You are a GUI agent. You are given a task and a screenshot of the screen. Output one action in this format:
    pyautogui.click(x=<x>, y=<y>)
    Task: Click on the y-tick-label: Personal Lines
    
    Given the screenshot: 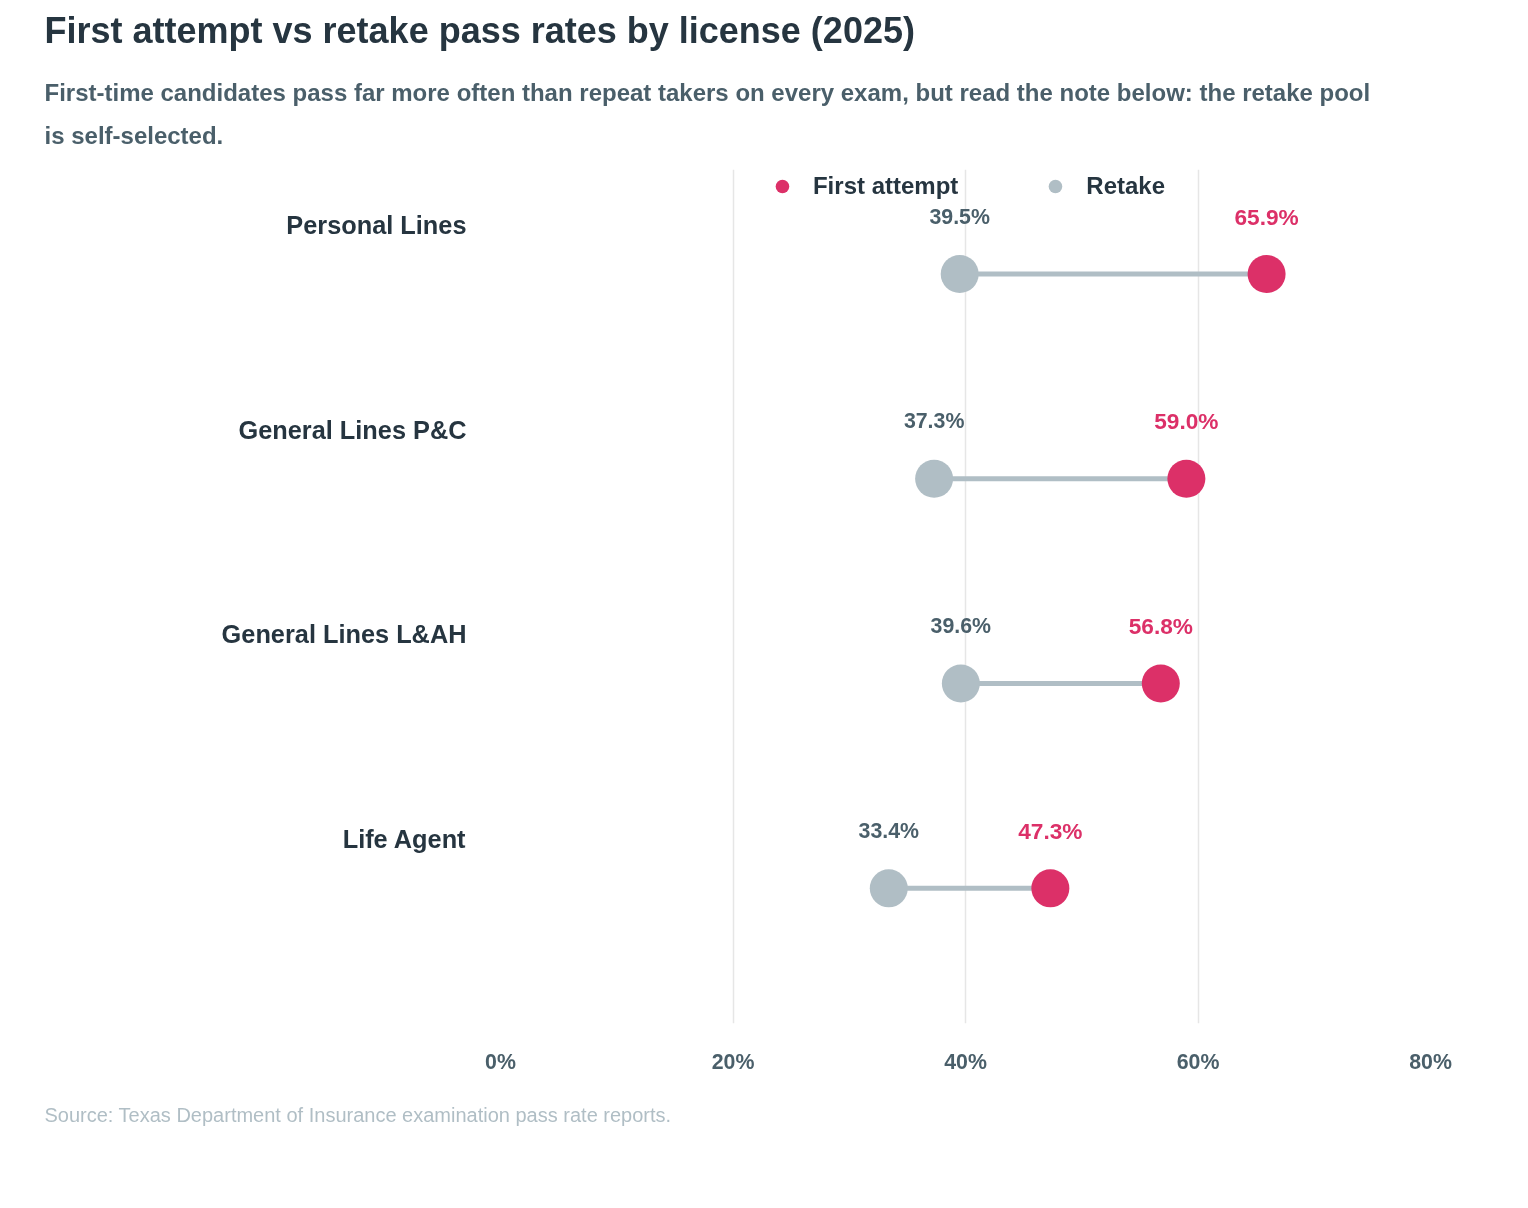 What is the action you would take?
    pyautogui.click(x=376, y=224)
    